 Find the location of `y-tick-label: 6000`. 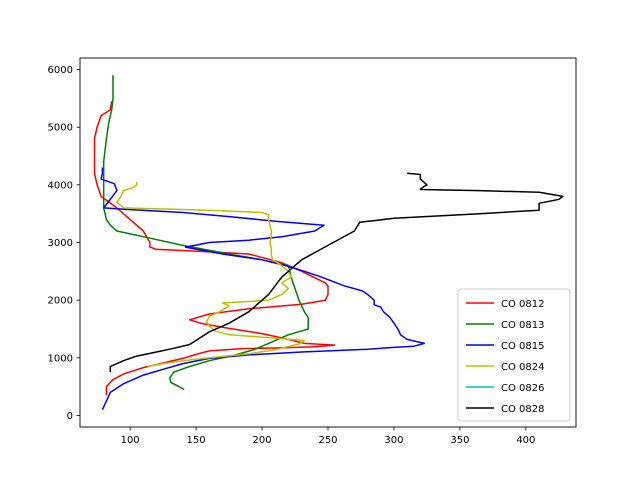

y-tick-label: 6000 is located at coordinates (60, 70).